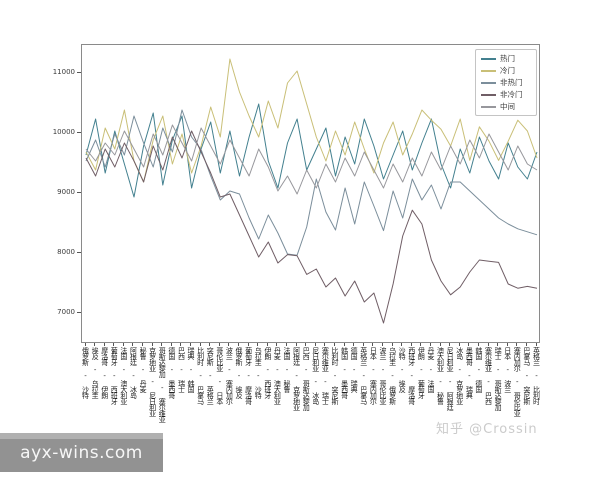 The width and height of the screenshot is (600, 480). I want to click on x-tick-label: 丹麦 - 法国, so click(430, 369).